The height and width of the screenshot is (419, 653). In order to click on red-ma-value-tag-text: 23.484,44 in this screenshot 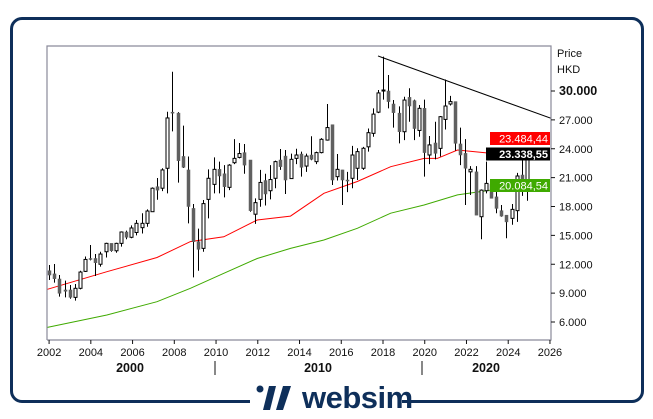, I will do `click(523, 140)`.